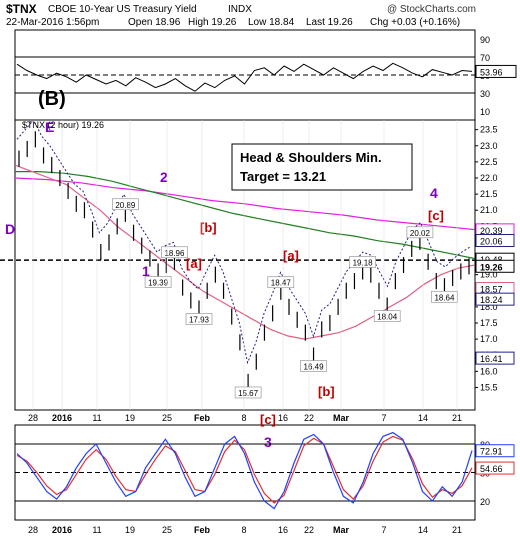 The image size is (520, 540). I want to click on annotation-line-1: Head & Shoulders Min., so click(311, 157).